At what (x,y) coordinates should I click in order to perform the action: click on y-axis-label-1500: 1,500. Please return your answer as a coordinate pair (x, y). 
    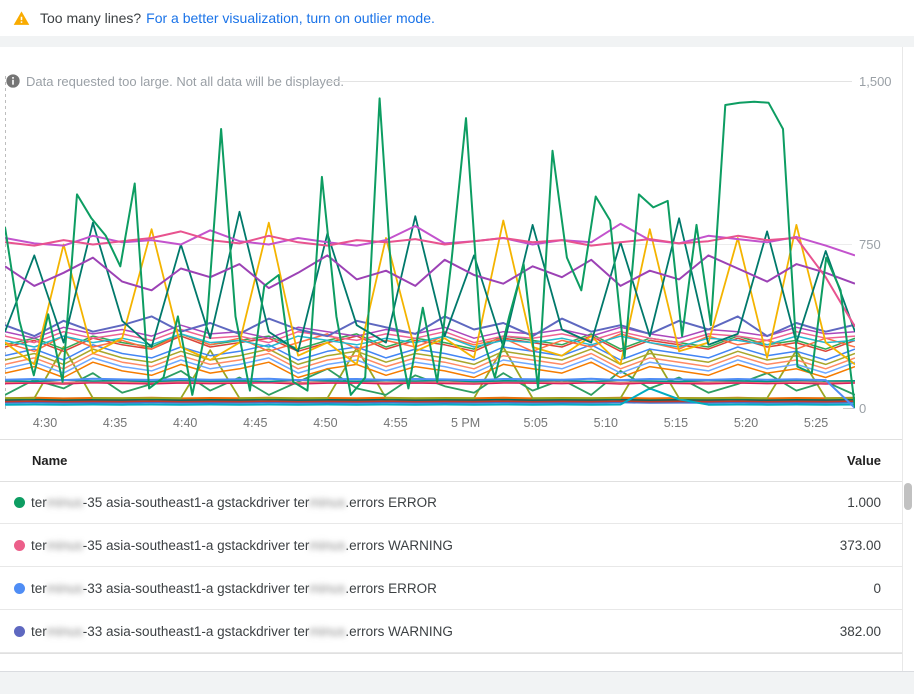
    Looking at the image, I should click on (875, 81).